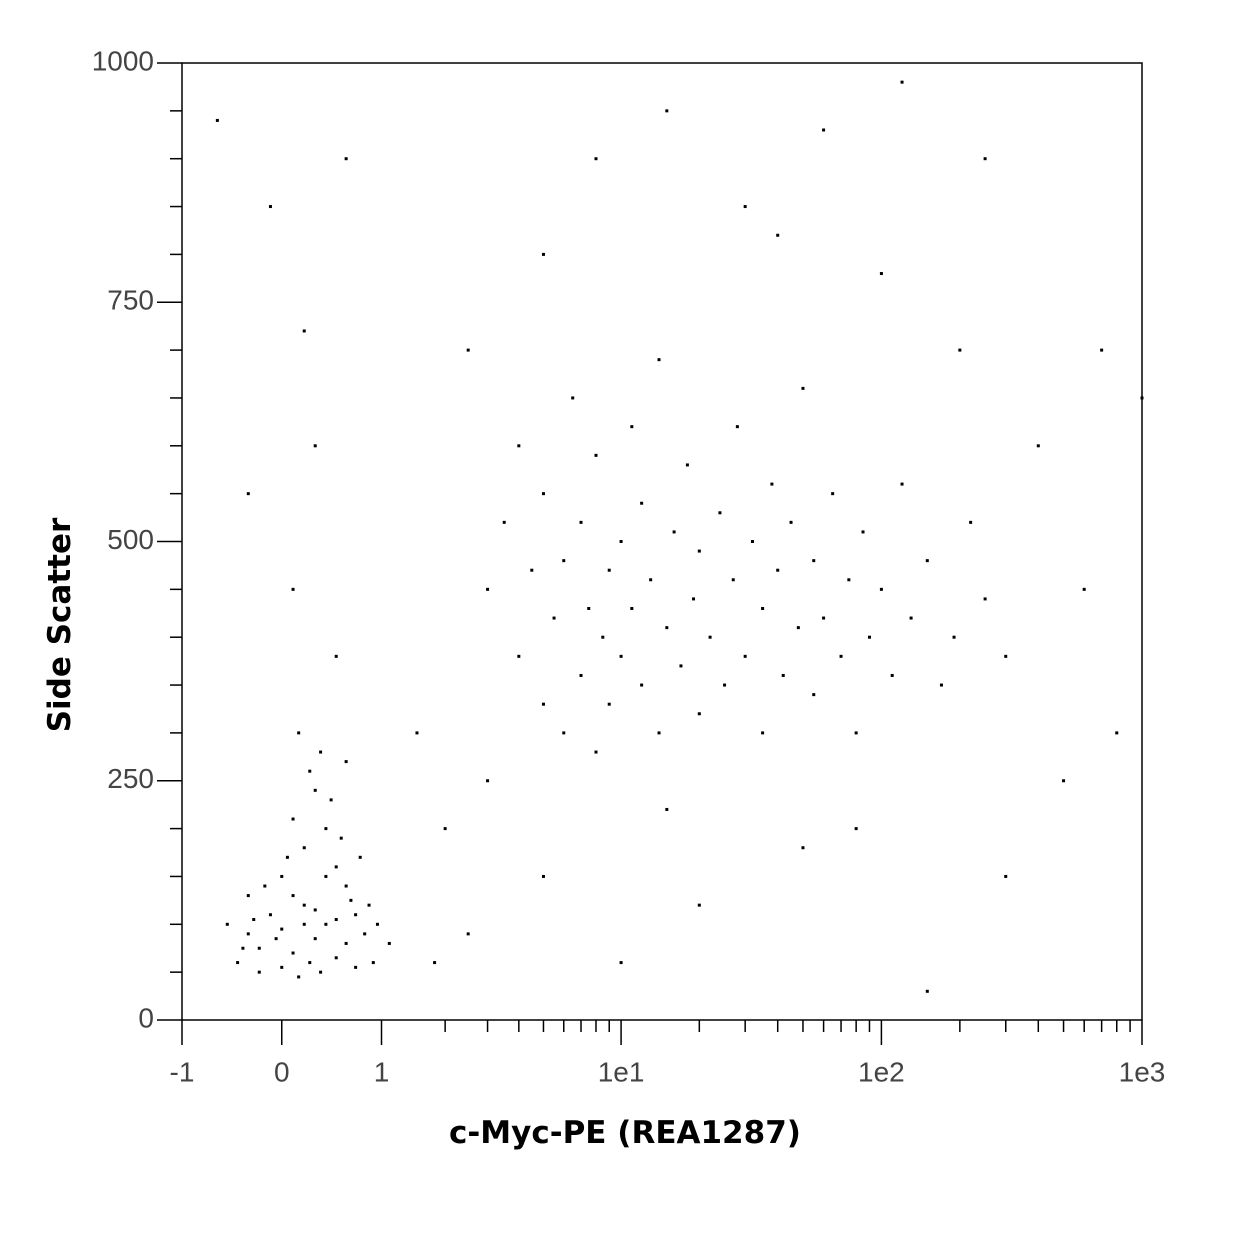 The image size is (1250, 1250). Describe the element at coordinates (382, 1071) in the screenshot. I see `x-tick-label: 1` at that location.